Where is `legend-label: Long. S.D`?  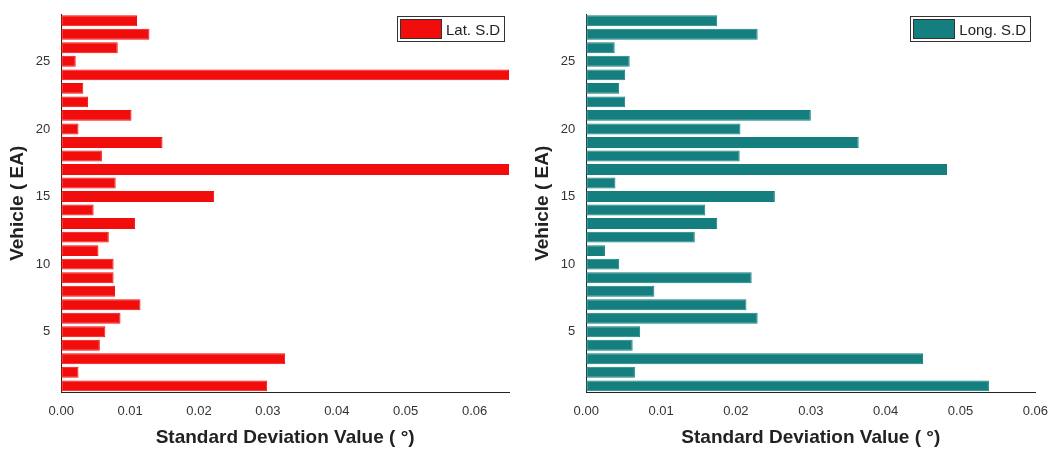 legend-label: Long. S.D is located at coordinates (993, 29).